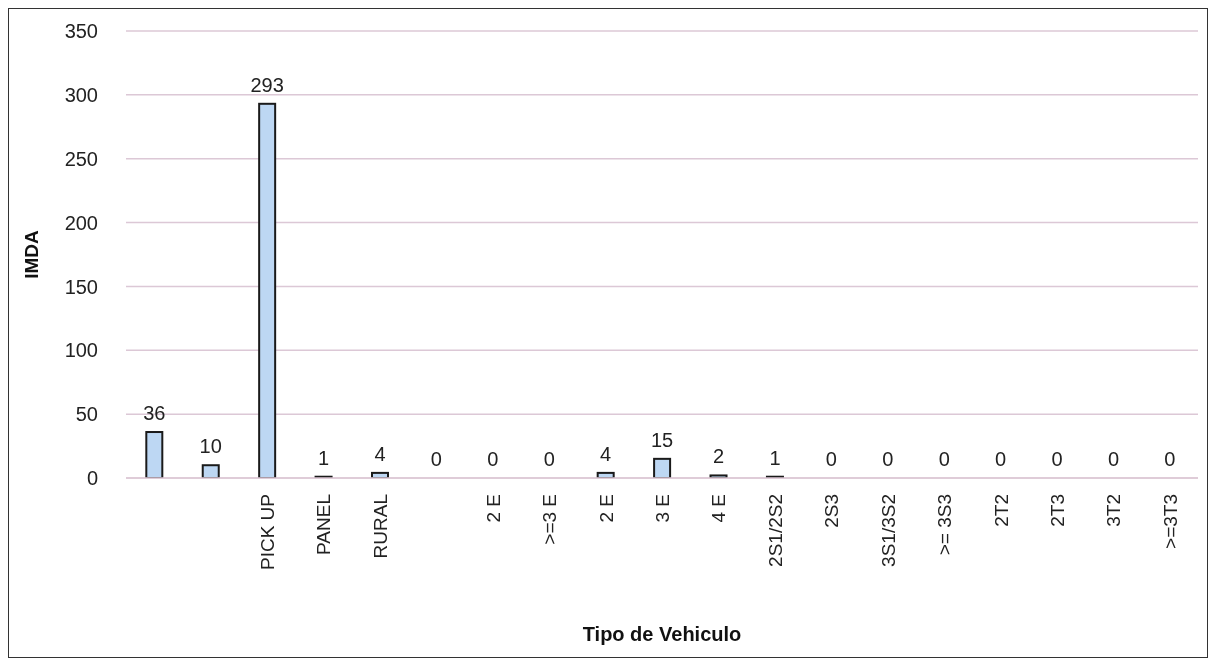 The width and height of the screenshot is (1218, 669). Describe the element at coordinates (549, 519) in the screenshot. I see `x-tick-label: >=3 E` at that location.